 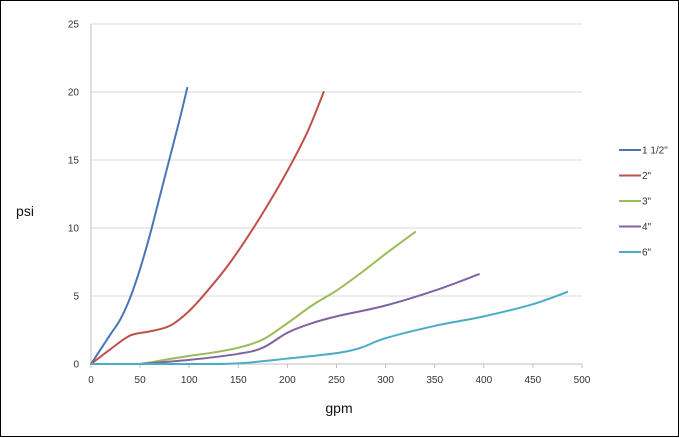 I want to click on x-tick-label: 50, so click(x=141, y=380).